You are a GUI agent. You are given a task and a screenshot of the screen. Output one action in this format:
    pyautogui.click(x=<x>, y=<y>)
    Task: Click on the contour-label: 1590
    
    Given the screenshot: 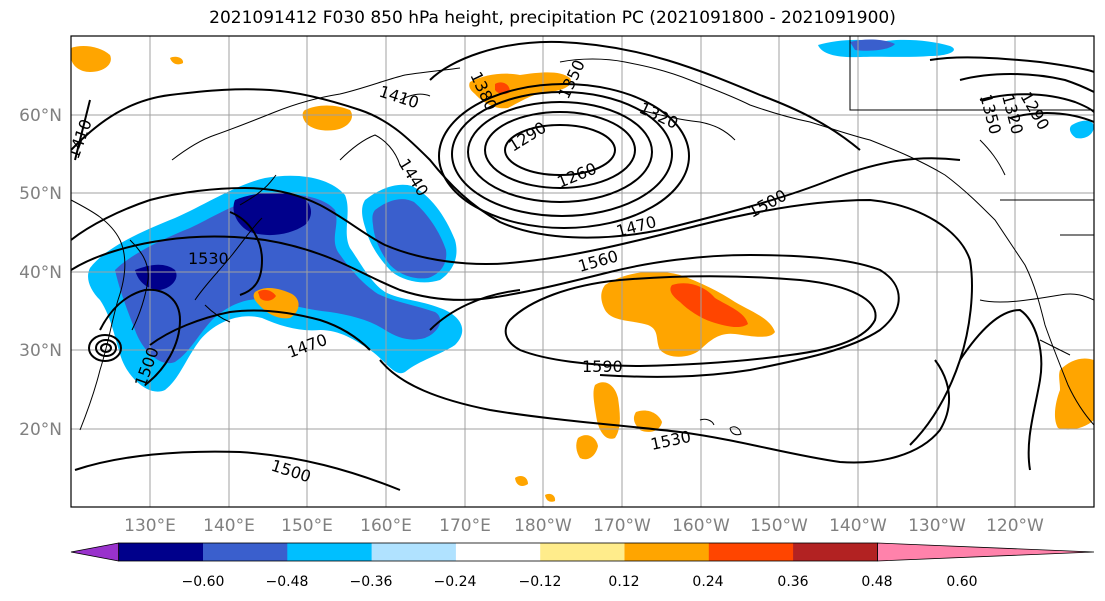 What is the action you would take?
    pyautogui.click(x=602, y=366)
    